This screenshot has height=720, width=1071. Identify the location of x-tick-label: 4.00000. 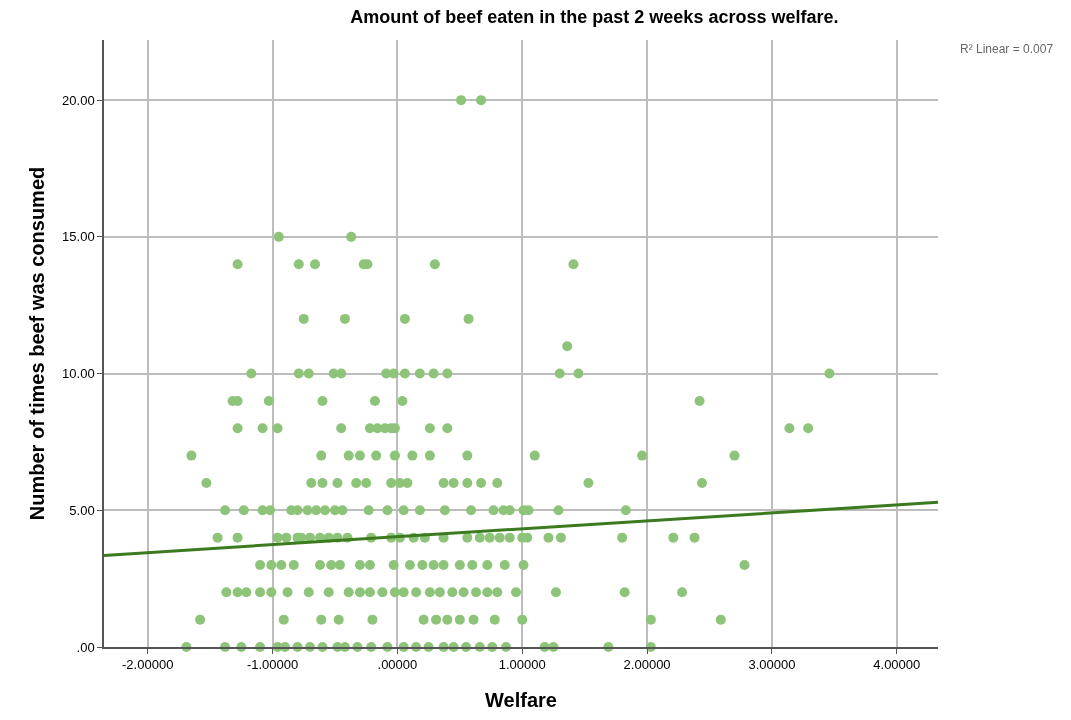
(897, 665).